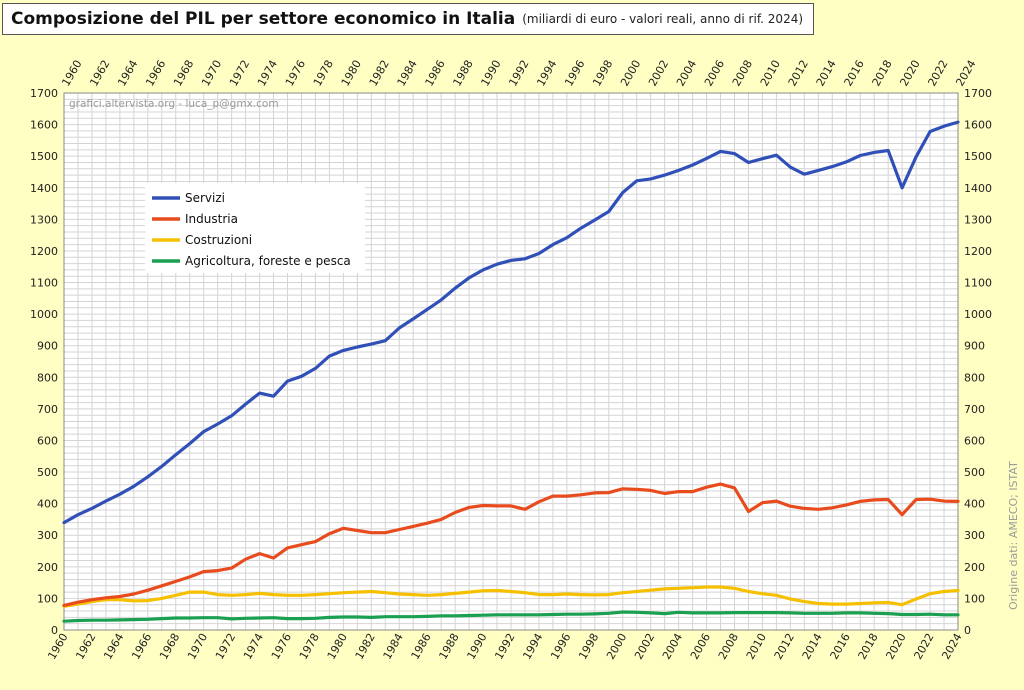 The image size is (1024, 690). Describe the element at coordinates (253, 646) in the screenshot. I see `x-tick-label-bottom: 1974` at that location.